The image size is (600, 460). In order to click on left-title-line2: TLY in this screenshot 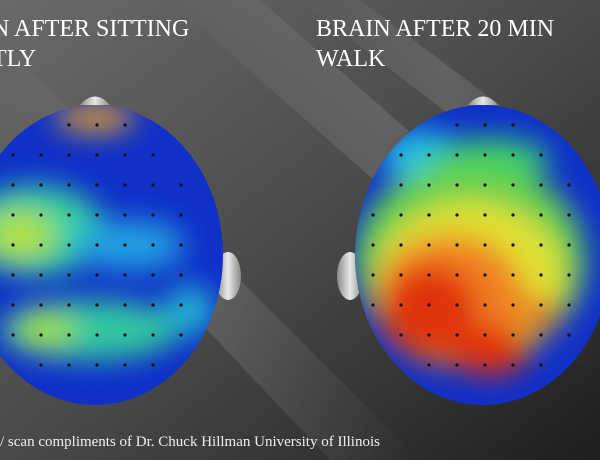, I will do `click(18, 59)`.